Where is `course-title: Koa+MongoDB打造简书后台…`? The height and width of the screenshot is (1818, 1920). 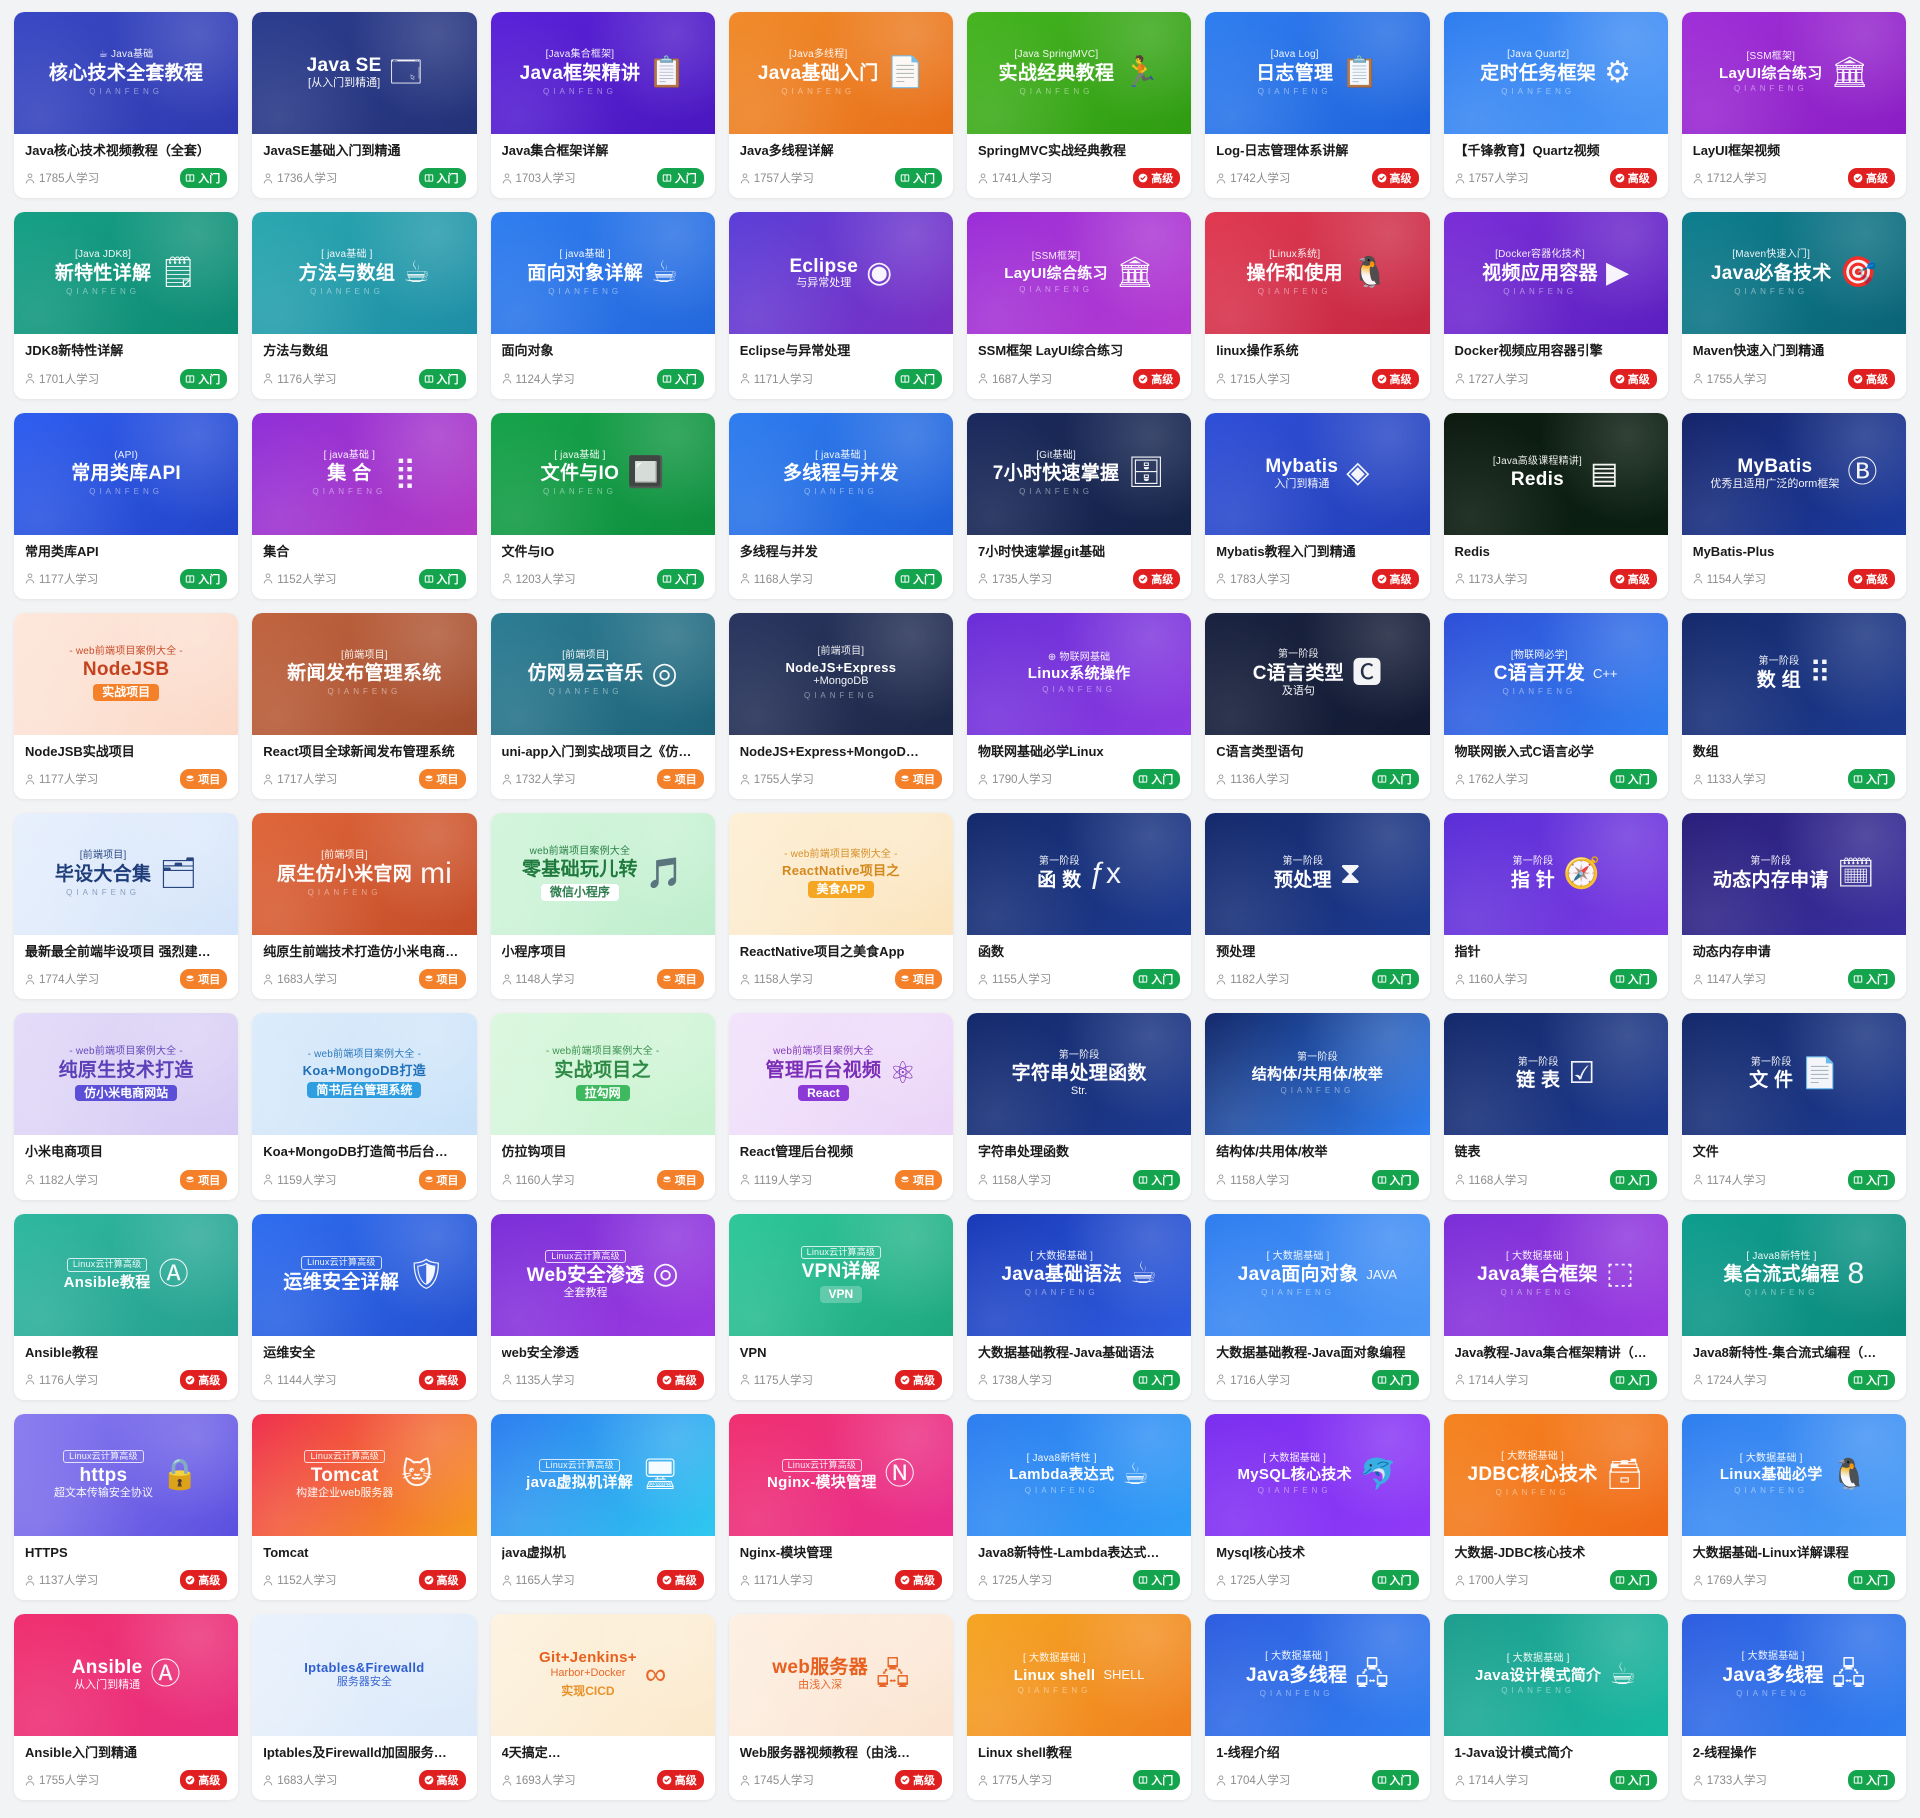
course-title: Koa+MongoDB打造简书后台… is located at coordinates (355, 1152).